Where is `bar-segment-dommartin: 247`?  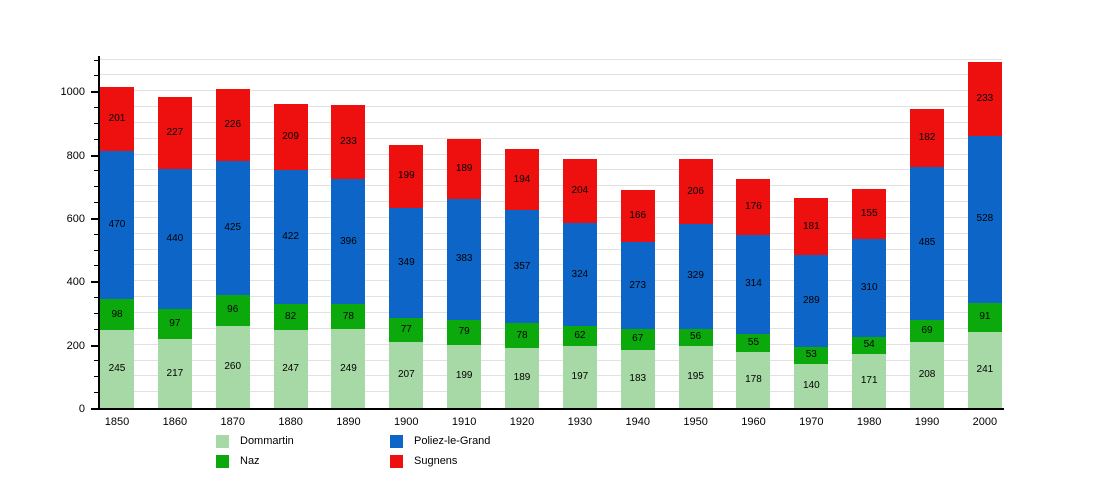 bar-segment-dommartin: 247 is located at coordinates (290, 368).